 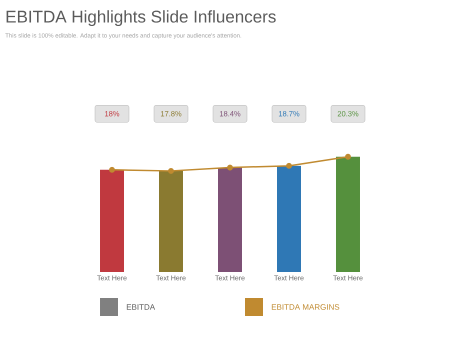 I want to click on text: EBITDA, so click(x=141, y=307).